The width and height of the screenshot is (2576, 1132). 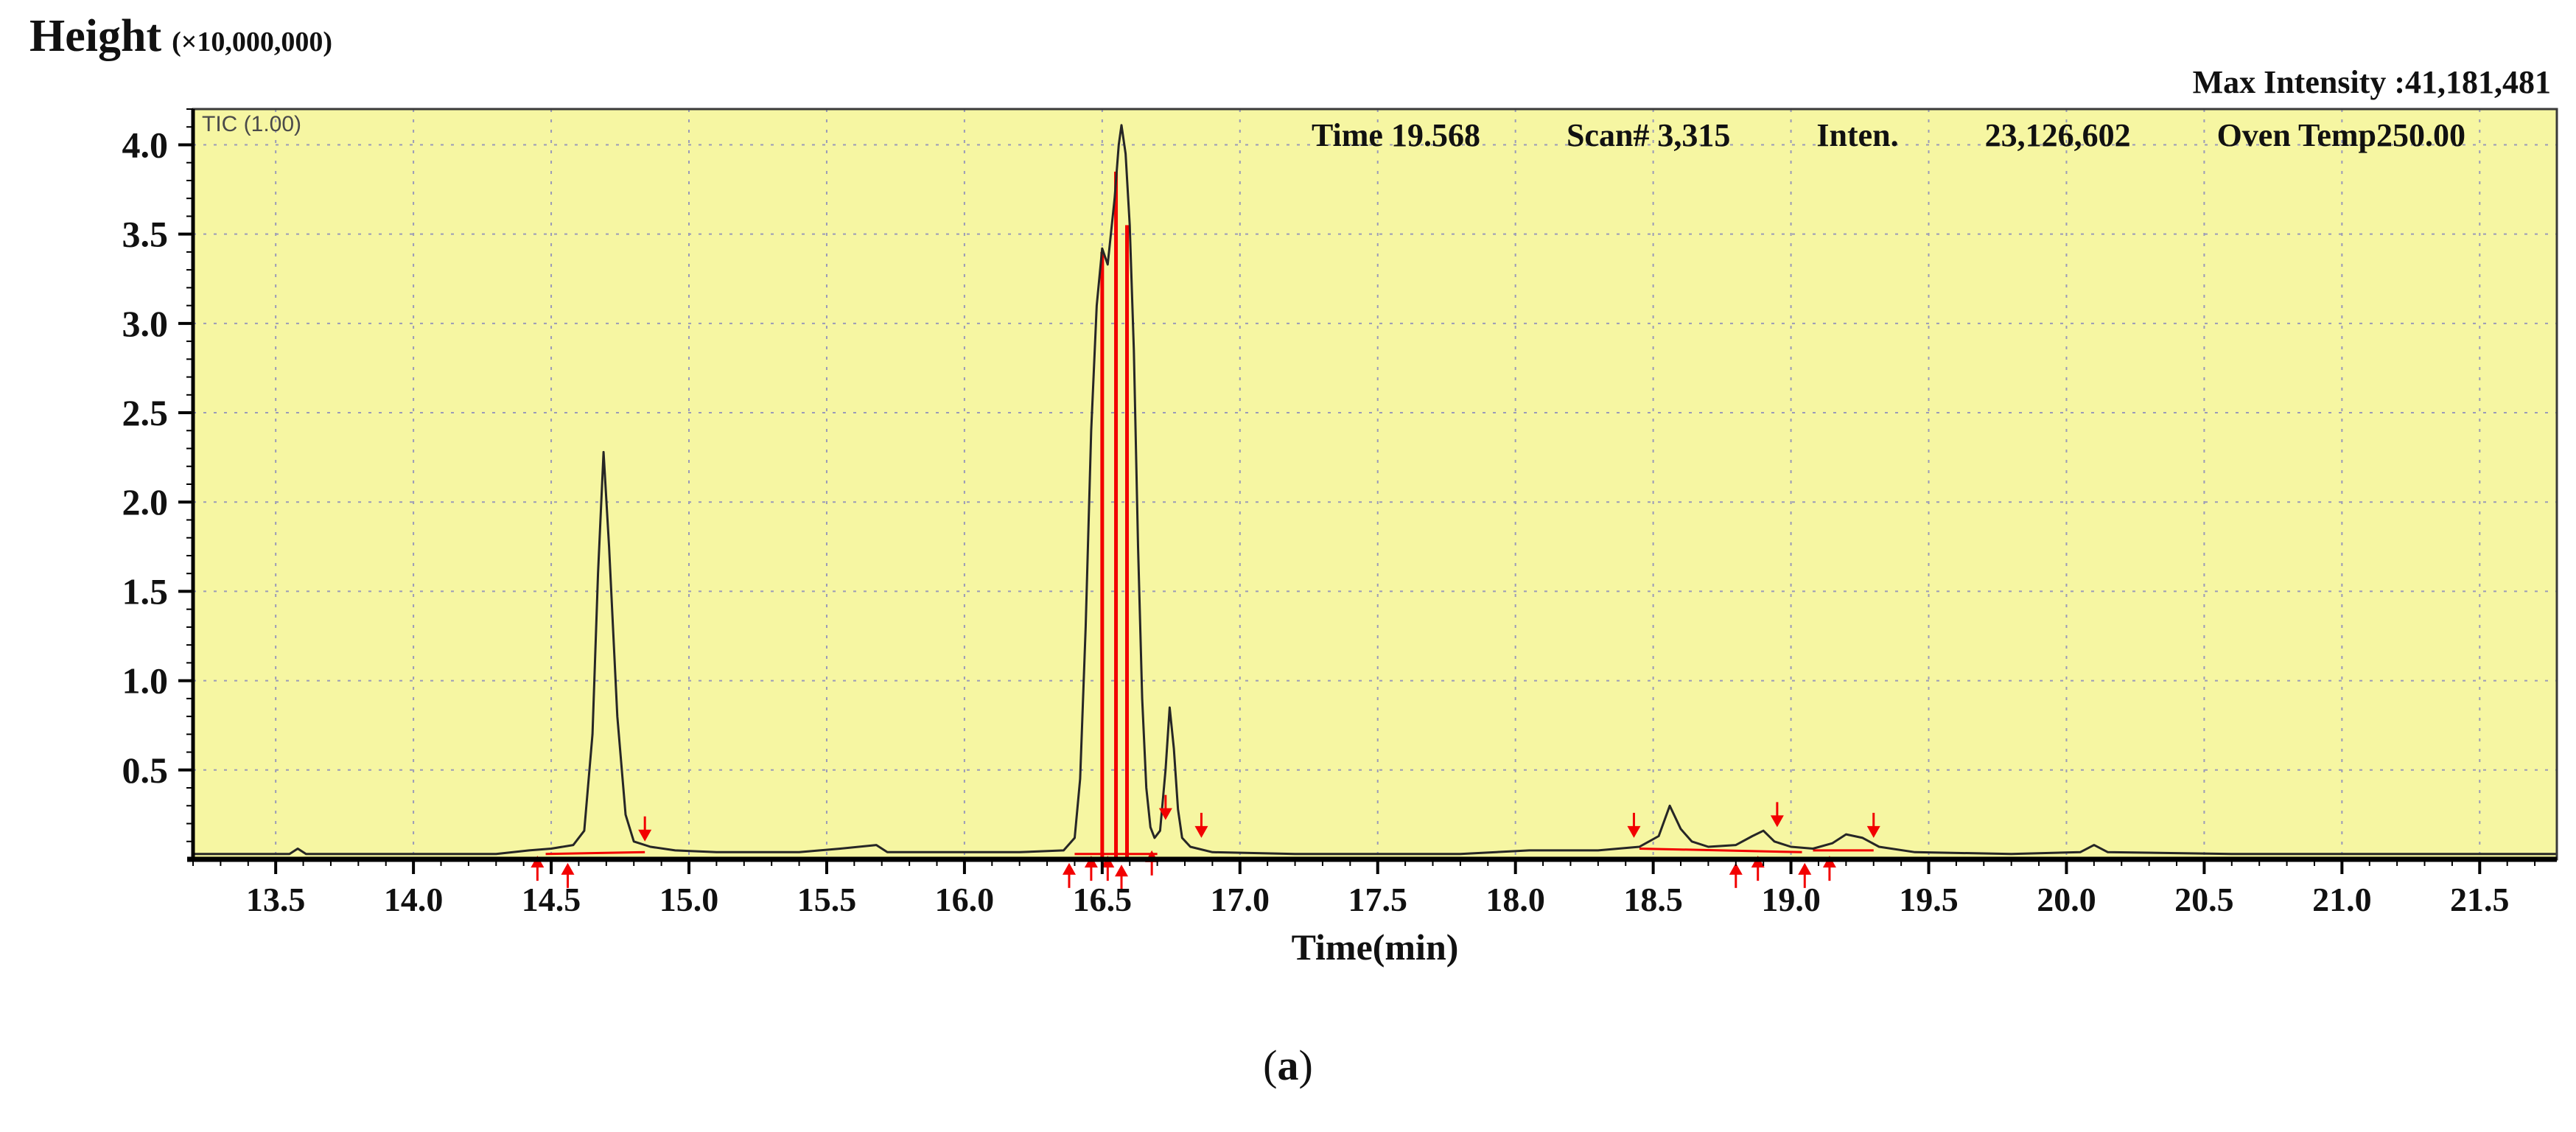 I want to click on y-tick-label: 1.0, so click(x=145, y=681).